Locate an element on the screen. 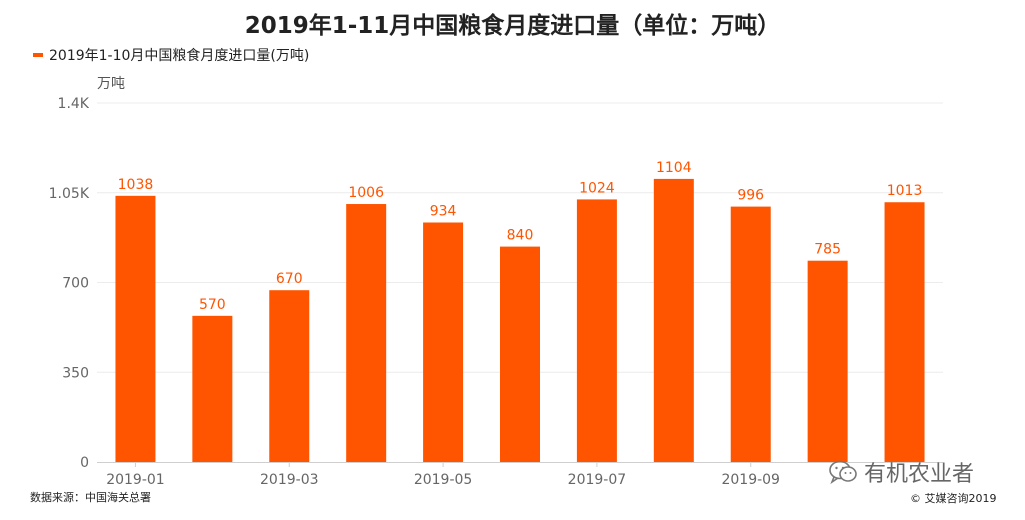 The height and width of the screenshot is (520, 1025). y-tick-label: 350 is located at coordinates (75, 373).